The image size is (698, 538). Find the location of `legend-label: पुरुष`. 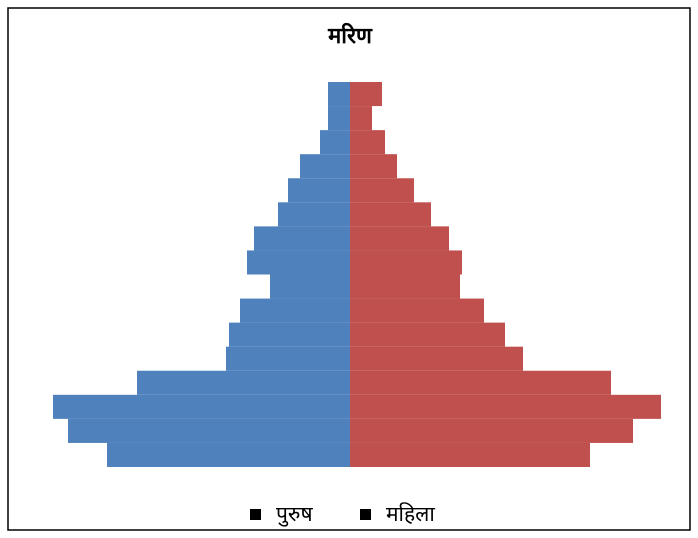

legend-label: पुरुष is located at coordinates (294, 514).